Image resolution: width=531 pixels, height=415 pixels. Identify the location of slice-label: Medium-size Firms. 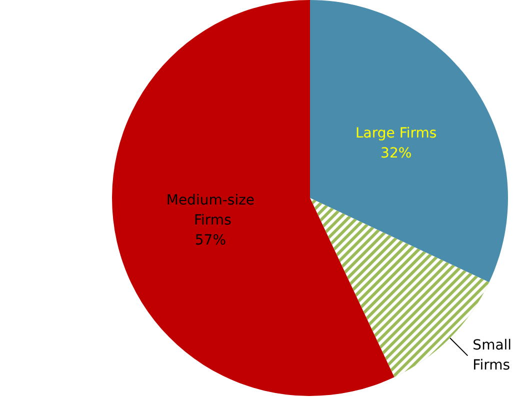
(210, 210).